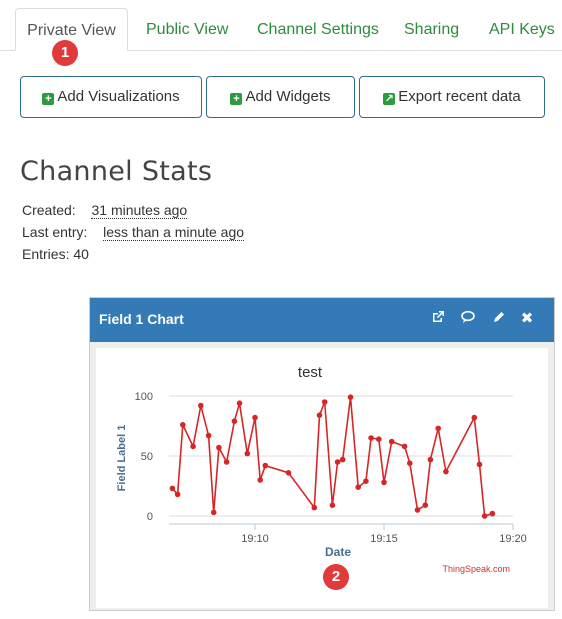 This screenshot has width=562, height=619. What do you see at coordinates (55, 232) in the screenshot?
I see `last-entry-label: Last entry:` at bounding box center [55, 232].